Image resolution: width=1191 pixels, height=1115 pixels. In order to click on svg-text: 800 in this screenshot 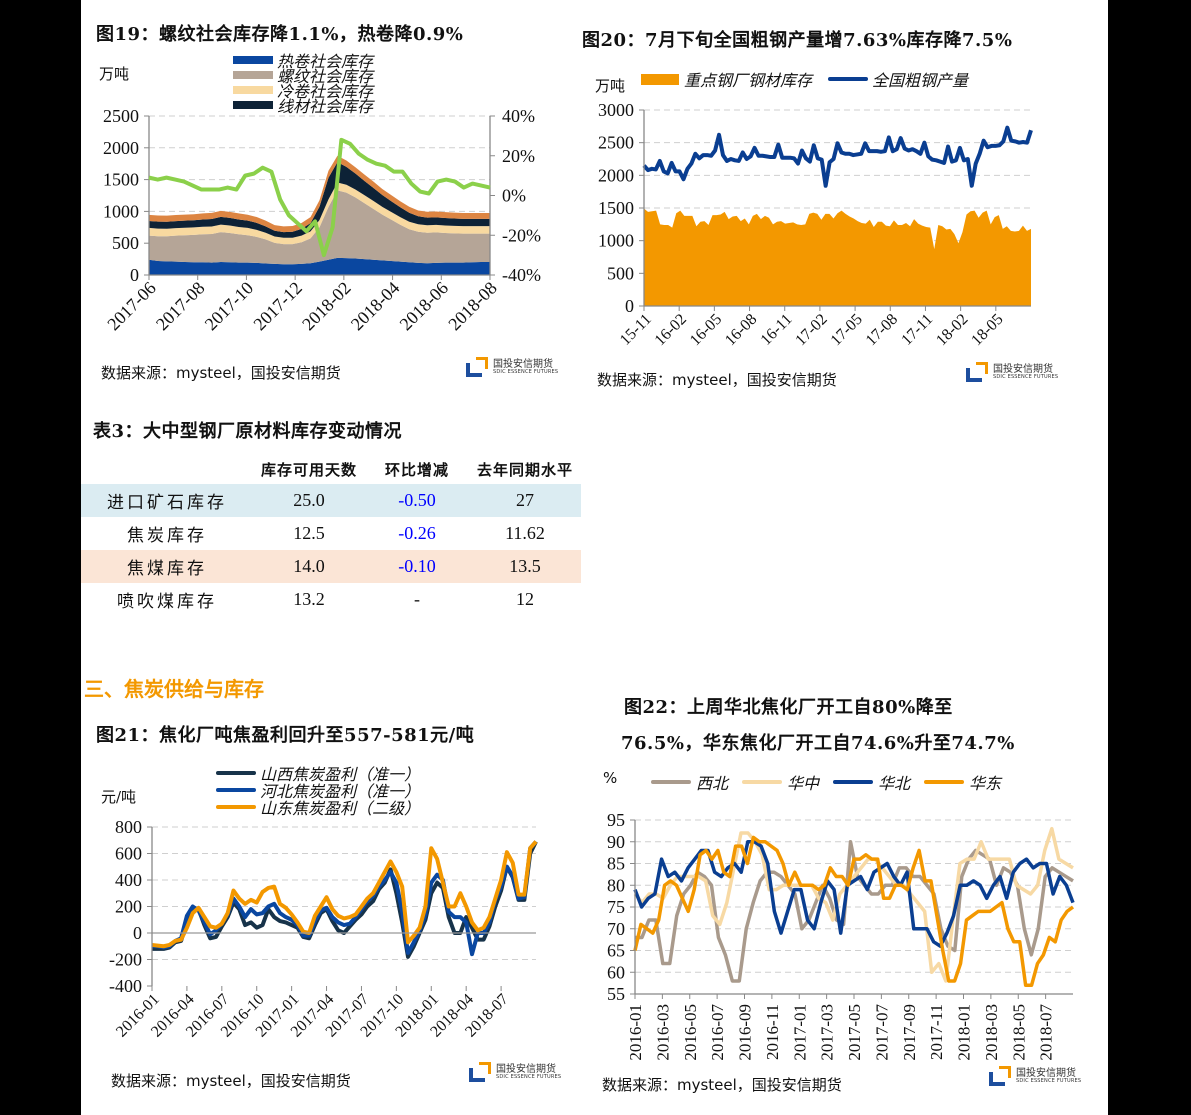, I will do `click(128, 827)`.